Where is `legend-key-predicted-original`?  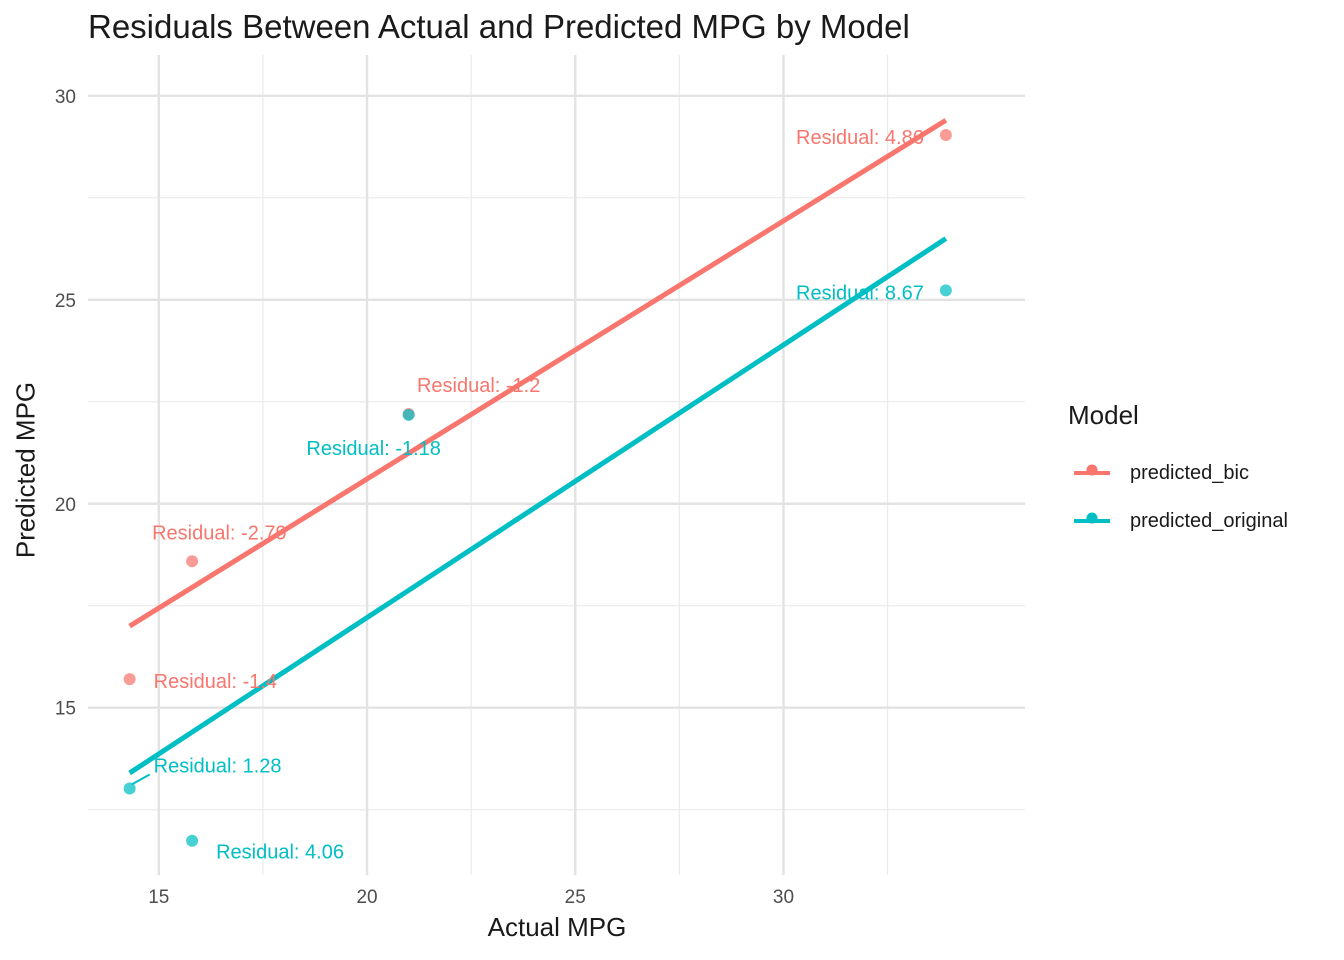 legend-key-predicted-original is located at coordinates (1092, 521).